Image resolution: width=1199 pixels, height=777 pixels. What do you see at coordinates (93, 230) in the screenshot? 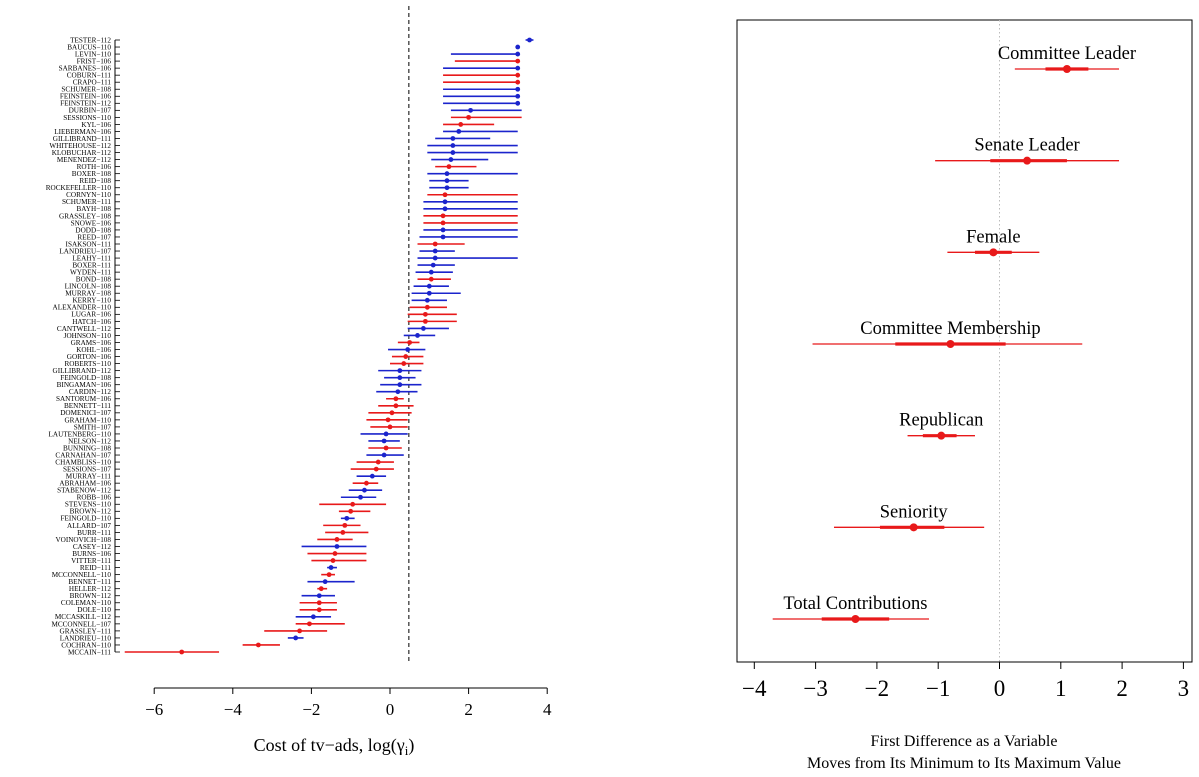
I see `senator-label: DODD−108` at bounding box center [93, 230].